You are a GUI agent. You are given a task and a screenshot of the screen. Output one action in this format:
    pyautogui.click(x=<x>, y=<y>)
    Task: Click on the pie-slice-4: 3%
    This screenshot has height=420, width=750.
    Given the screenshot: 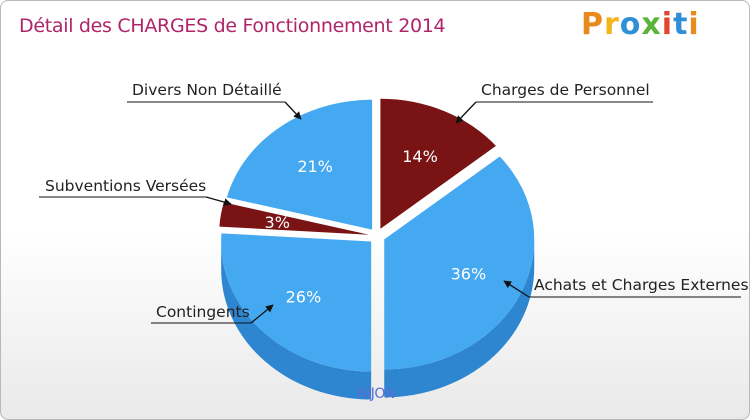 What is the action you would take?
    pyautogui.click(x=294, y=218)
    